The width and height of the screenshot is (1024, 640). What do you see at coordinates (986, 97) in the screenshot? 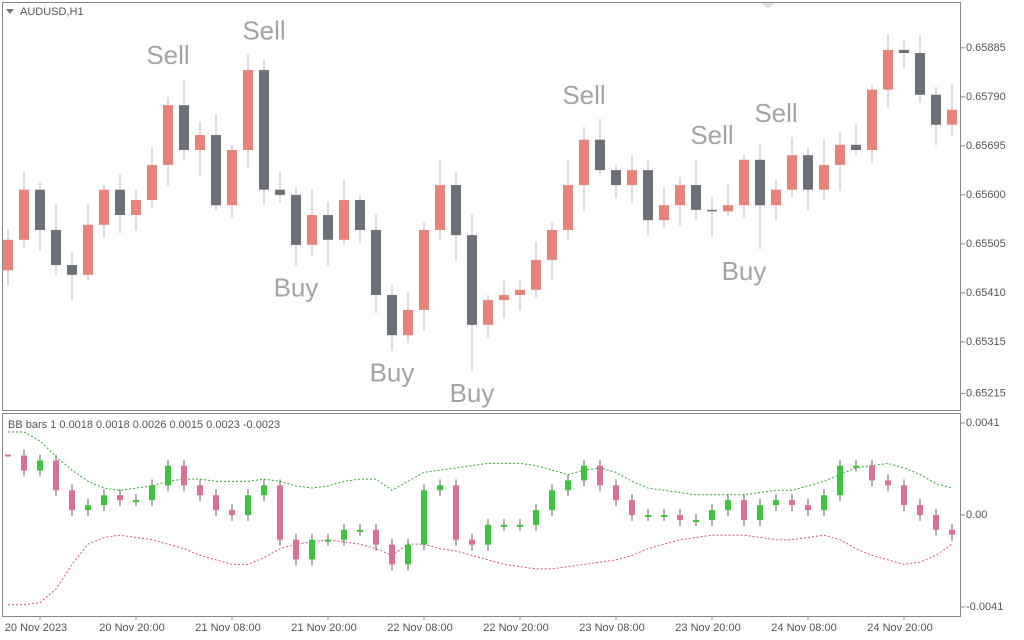
I see `y-tick-label: 0.65790` at bounding box center [986, 97].